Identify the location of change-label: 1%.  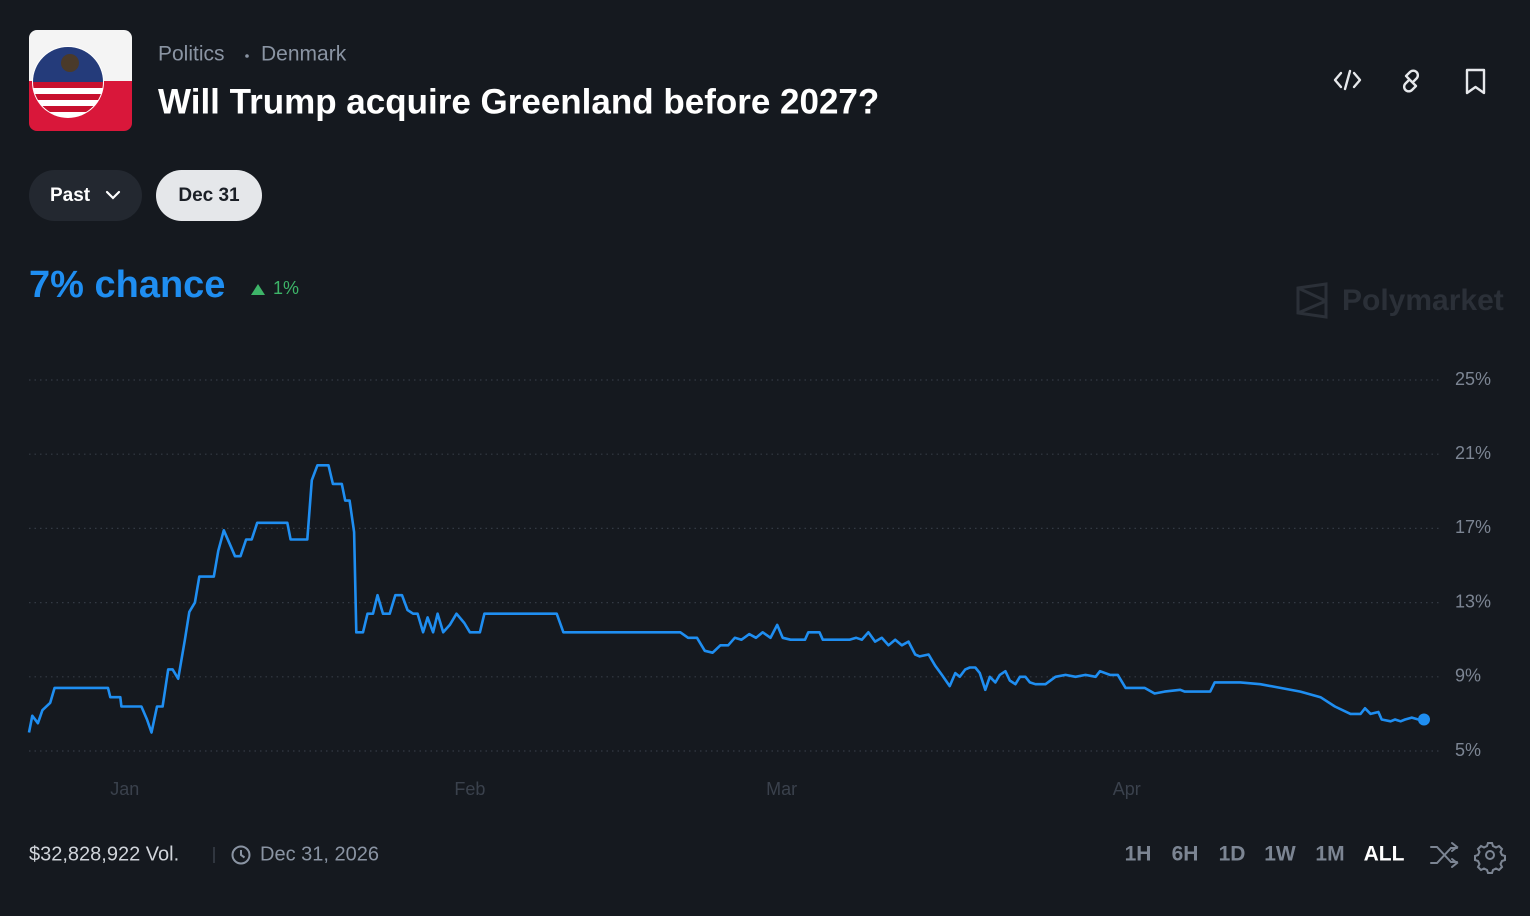
(286, 288).